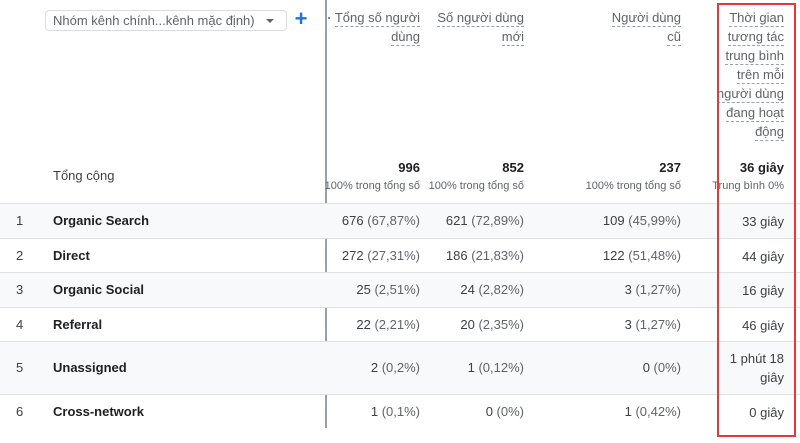  Describe the element at coordinates (492, 289) in the screenshot. I see `cell-new-users: 24 (2,82%)` at that location.